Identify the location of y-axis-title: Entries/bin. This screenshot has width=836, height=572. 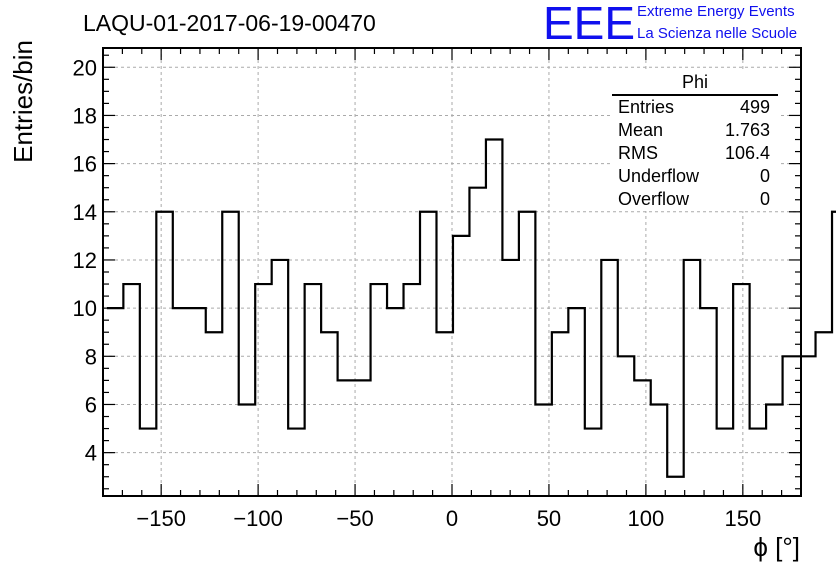
(23, 101).